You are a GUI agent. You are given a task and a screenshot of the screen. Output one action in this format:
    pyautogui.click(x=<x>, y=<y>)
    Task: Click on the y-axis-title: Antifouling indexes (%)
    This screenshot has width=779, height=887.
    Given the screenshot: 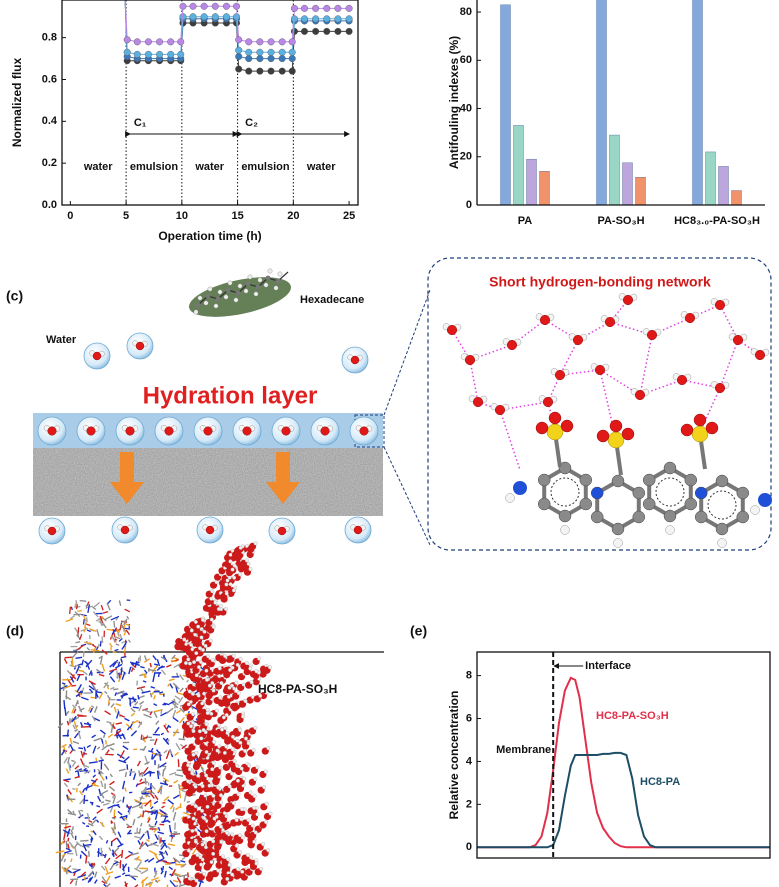 What is the action you would take?
    pyautogui.click(x=454, y=102)
    